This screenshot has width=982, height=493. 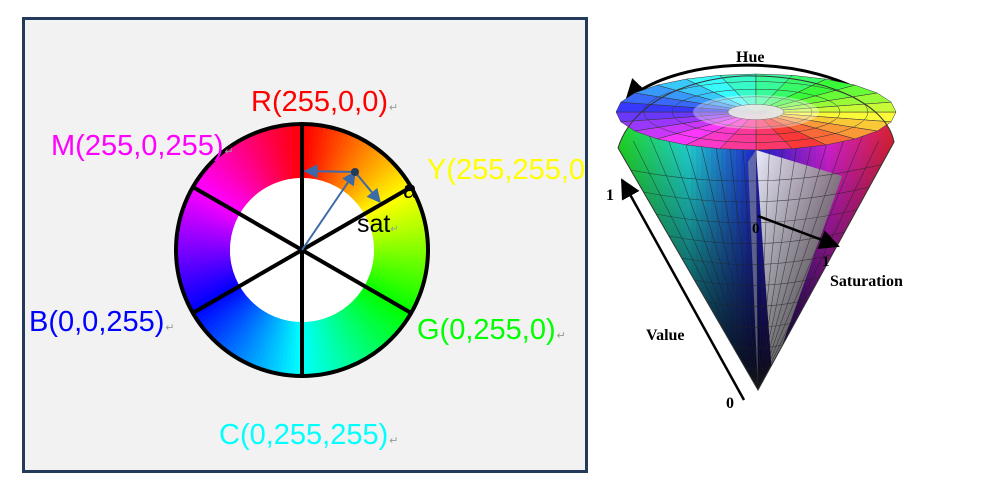 I want to click on label-cyan: C(0,255,255)↵, so click(x=309, y=435).